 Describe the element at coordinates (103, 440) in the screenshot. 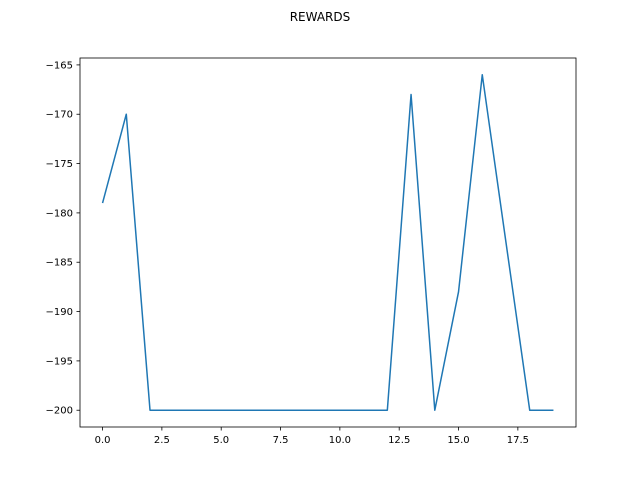

I see `x-tick-label: 0.0` at that location.